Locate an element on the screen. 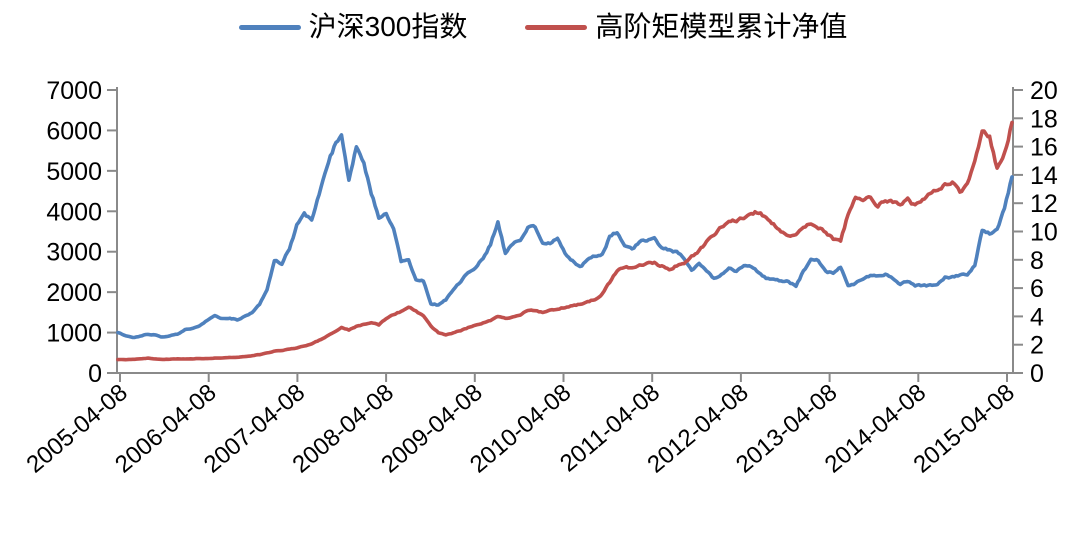 Image resolution: width=1086 pixels, height=543 pixels. y-axis-left-tick-label: 4000 is located at coordinates (74, 212).